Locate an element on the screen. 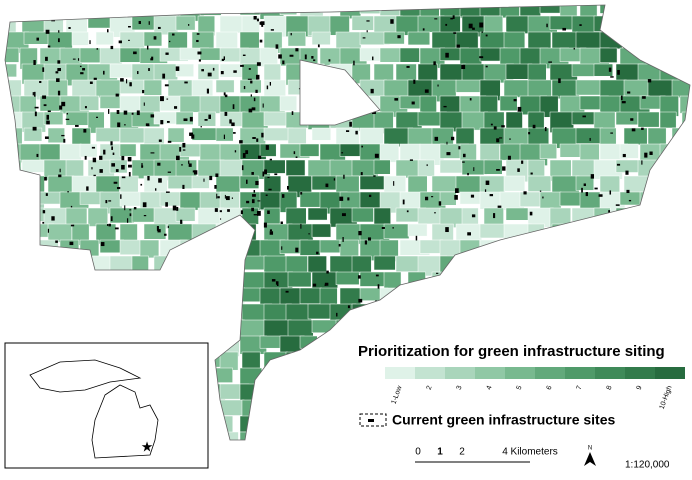 The height and width of the screenshot is (480, 692). legend-swatch is located at coordinates (610, 373).